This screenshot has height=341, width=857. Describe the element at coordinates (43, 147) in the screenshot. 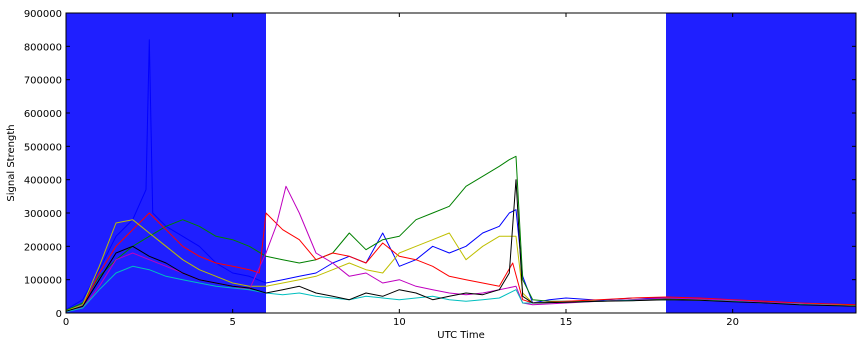

I see `y-tick-label: 500000` at that location.